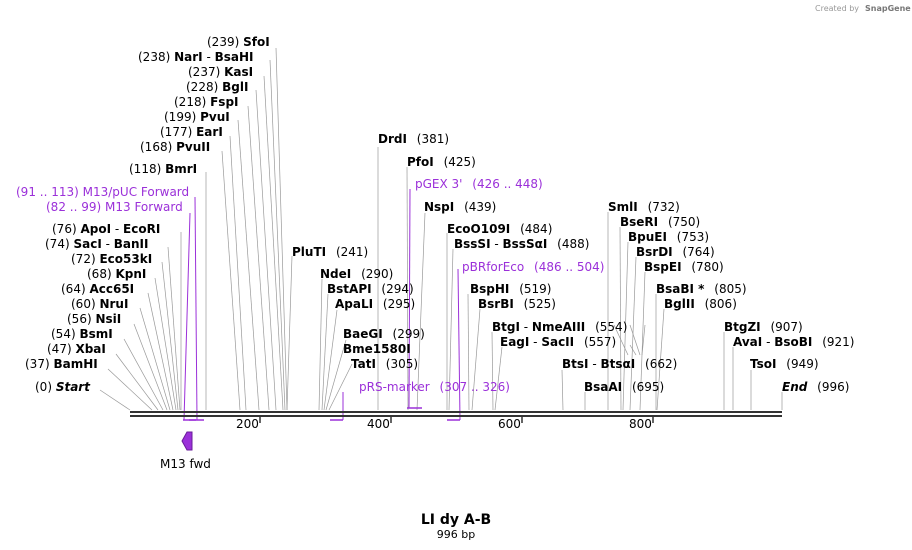  I want to click on tick-label: 600, so click(509, 424).